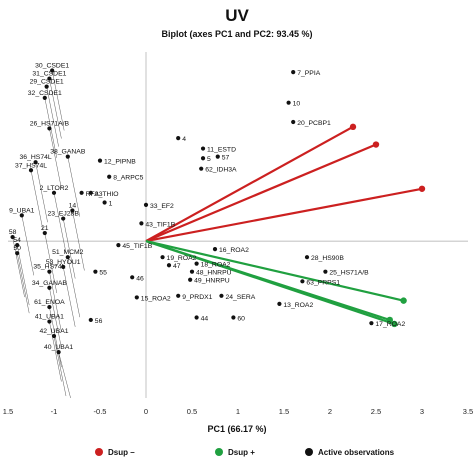 The width and height of the screenshot is (474, 474). What do you see at coordinates (298, 305) in the screenshot?
I see `observation-label: 13_ROA2` at bounding box center [298, 305].